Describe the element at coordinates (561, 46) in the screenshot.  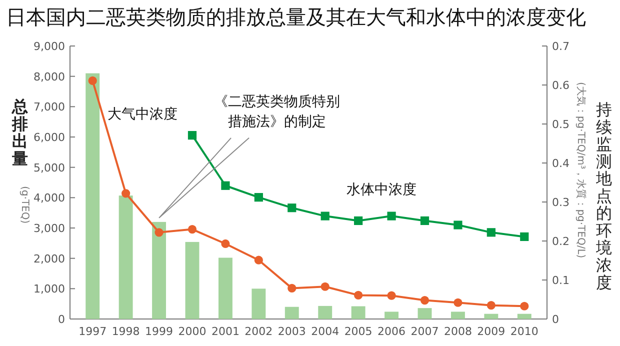
I see `y2-tick-label: 0.7` at that location.